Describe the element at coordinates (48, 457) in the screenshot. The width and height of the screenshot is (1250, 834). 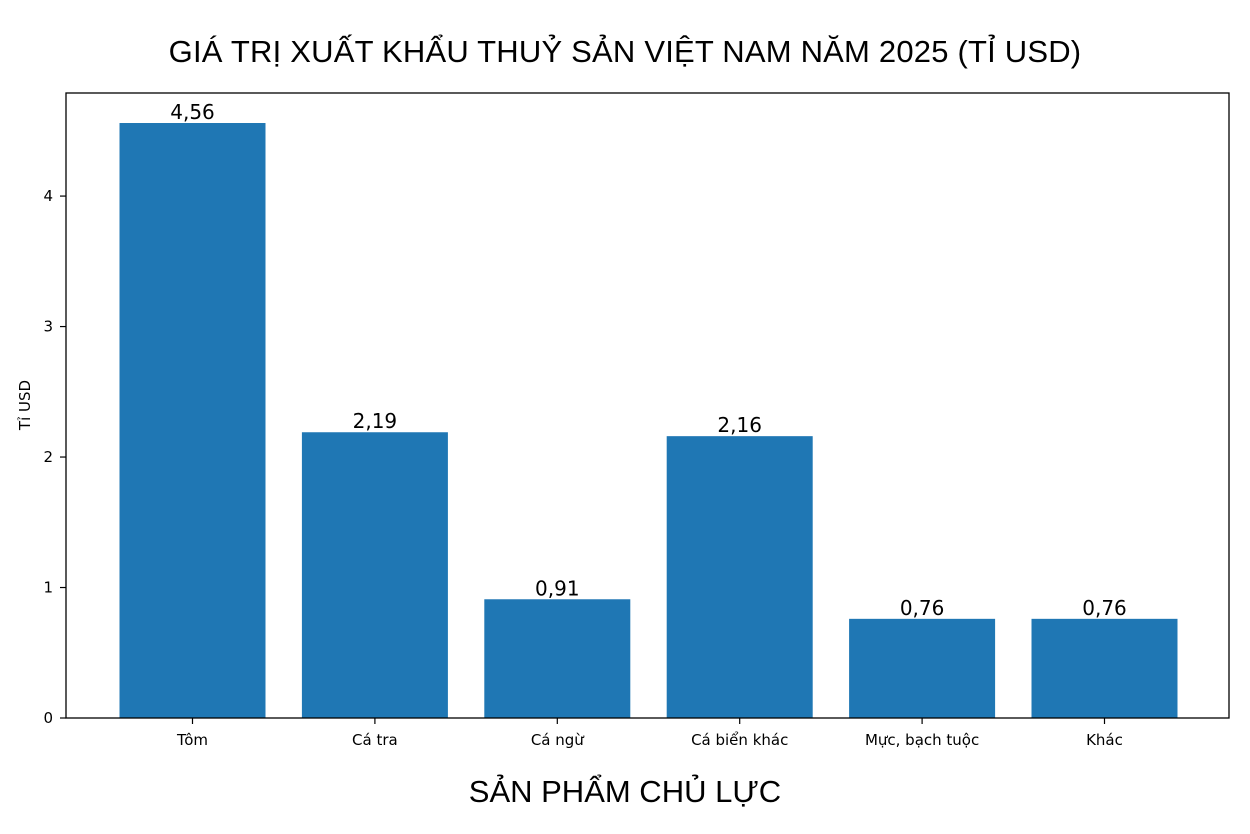
I see `y-tick-label: 2` at that location.